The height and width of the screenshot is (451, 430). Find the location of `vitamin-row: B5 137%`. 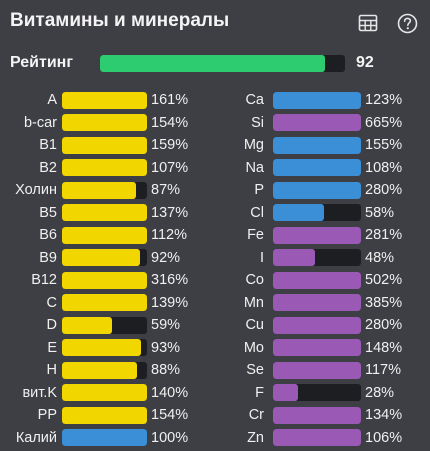

vitamin-row: B5 137% is located at coordinates (94, 213).